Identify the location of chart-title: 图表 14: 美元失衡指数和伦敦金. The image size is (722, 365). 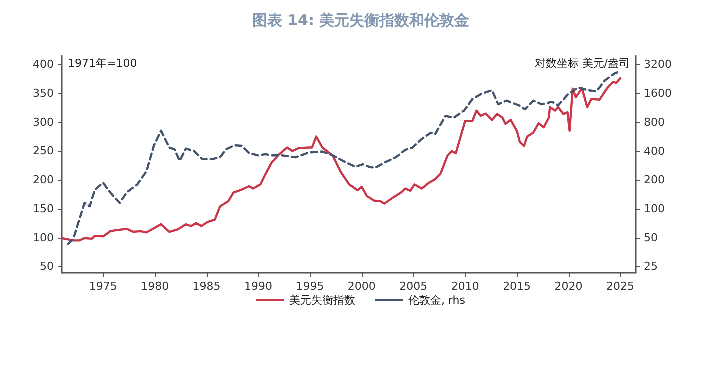
(361, 21).